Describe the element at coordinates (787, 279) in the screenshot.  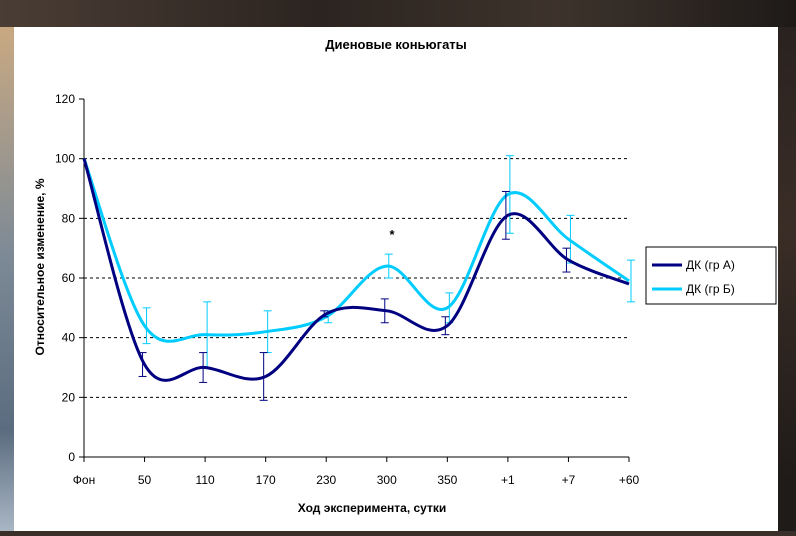
I see `background-right` at that location.